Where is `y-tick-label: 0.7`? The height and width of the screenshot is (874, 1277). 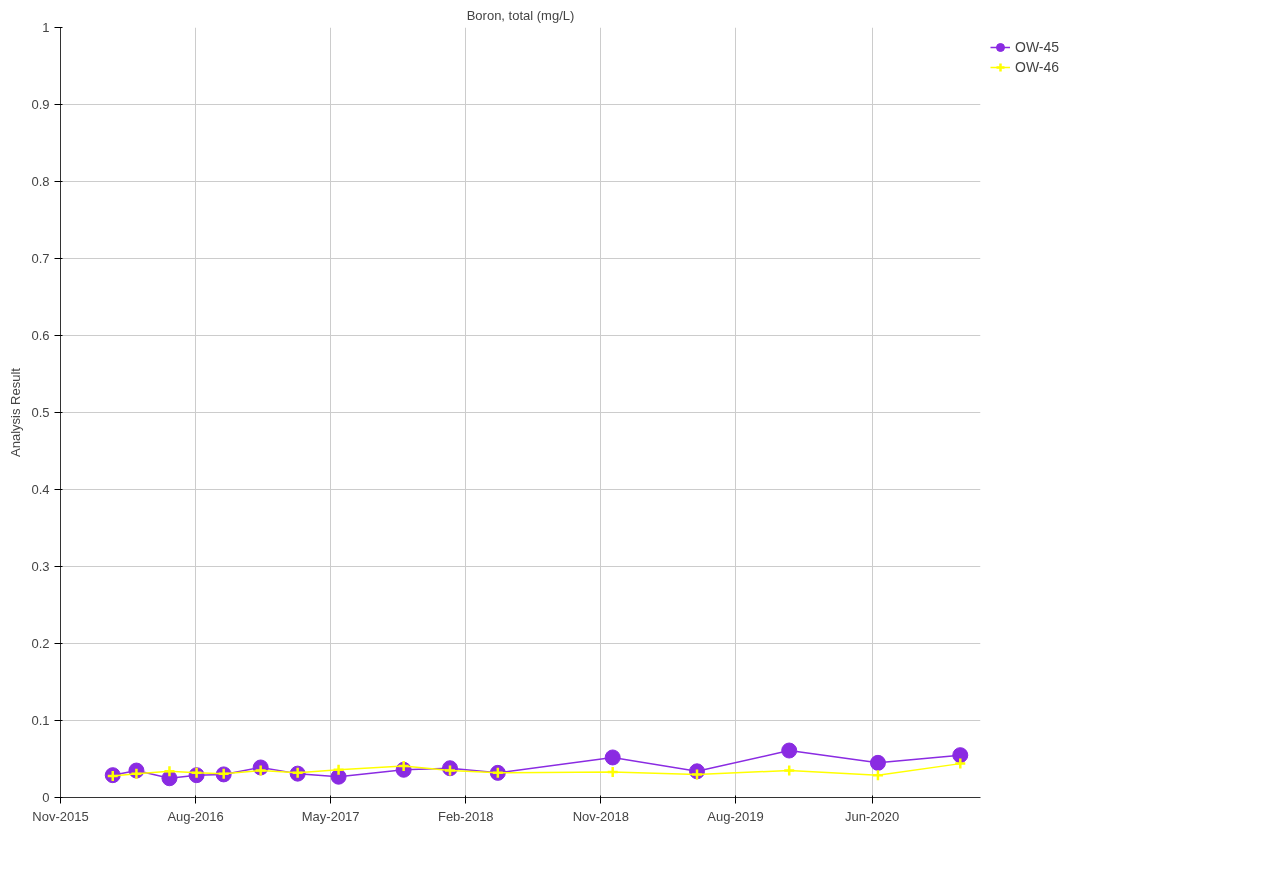
y-tick-label: 0.7 is located at coordinates (40, 258).